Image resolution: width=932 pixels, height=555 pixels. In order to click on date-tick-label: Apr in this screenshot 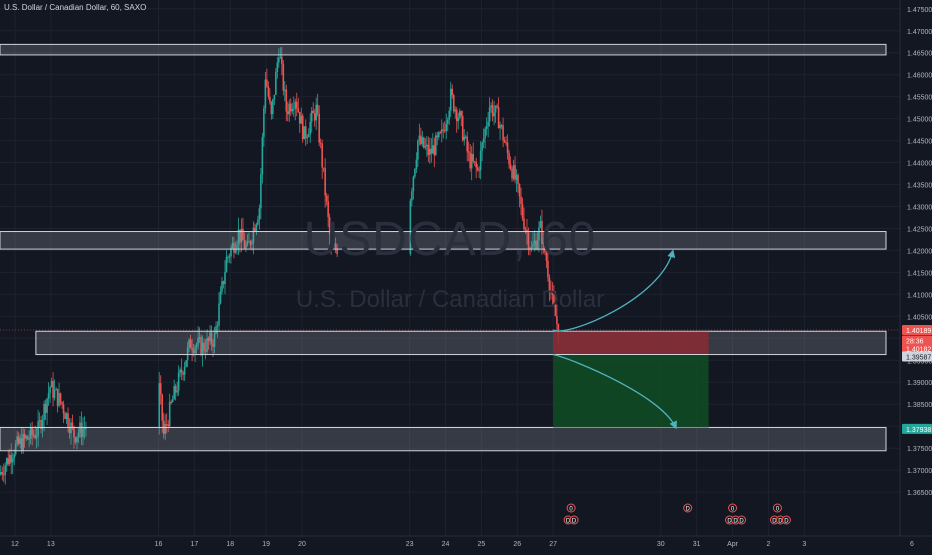, I will do `click(733, 544)`.